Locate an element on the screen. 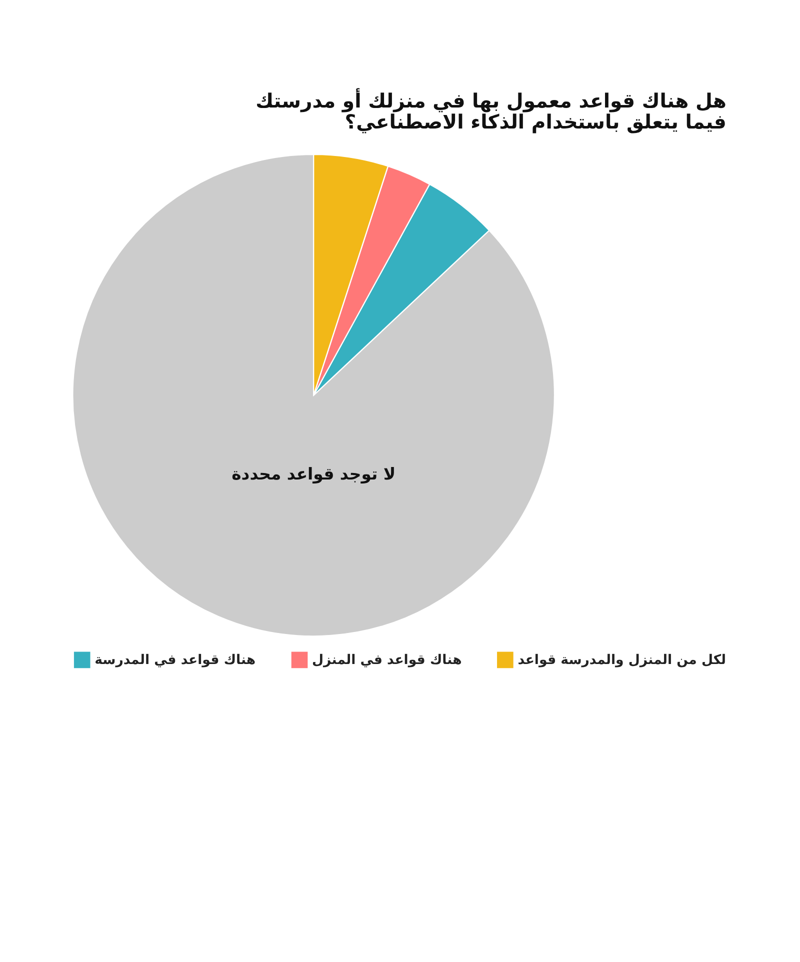 This screenshot has width=800, height=962. legend-label: هناك قواعد في المدرسة is located at coordinates (175, 660).